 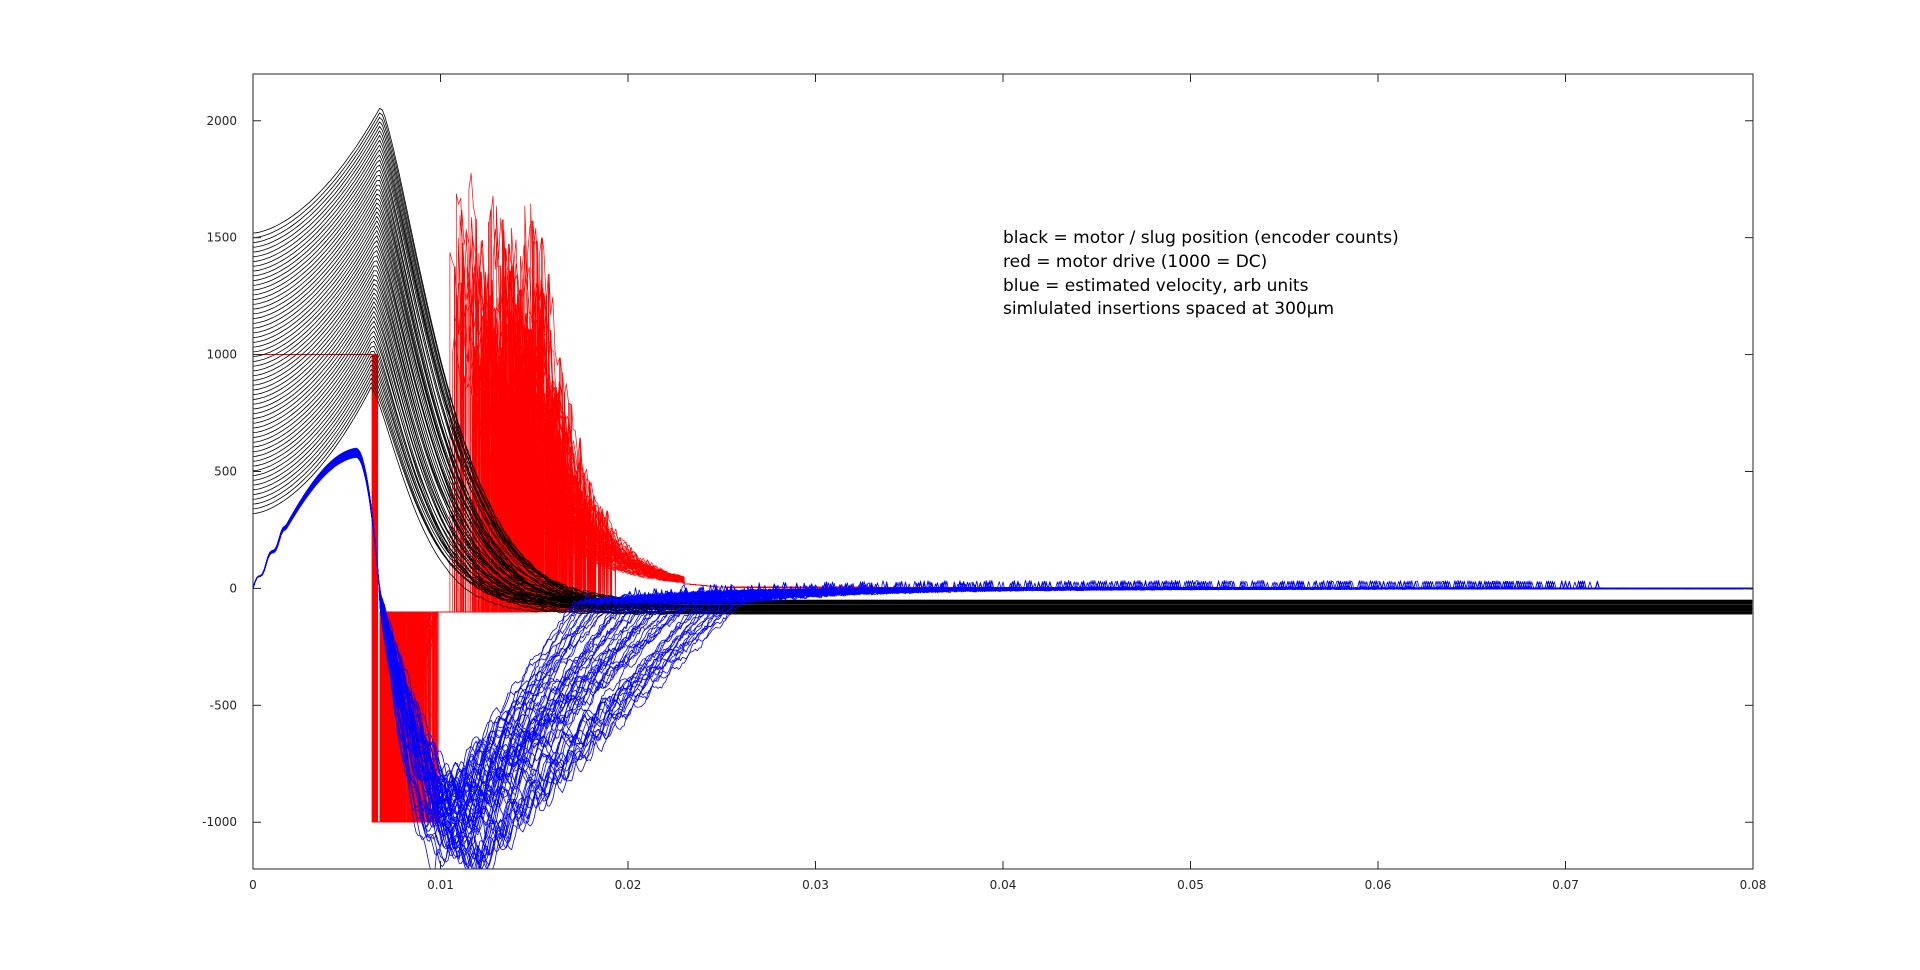 What do you see at coordinates (1168, 309) in the screenshot?
I see `annotation-line-4: simlulated insertions spaced at 300μm` at bounding box center [1168, 309].